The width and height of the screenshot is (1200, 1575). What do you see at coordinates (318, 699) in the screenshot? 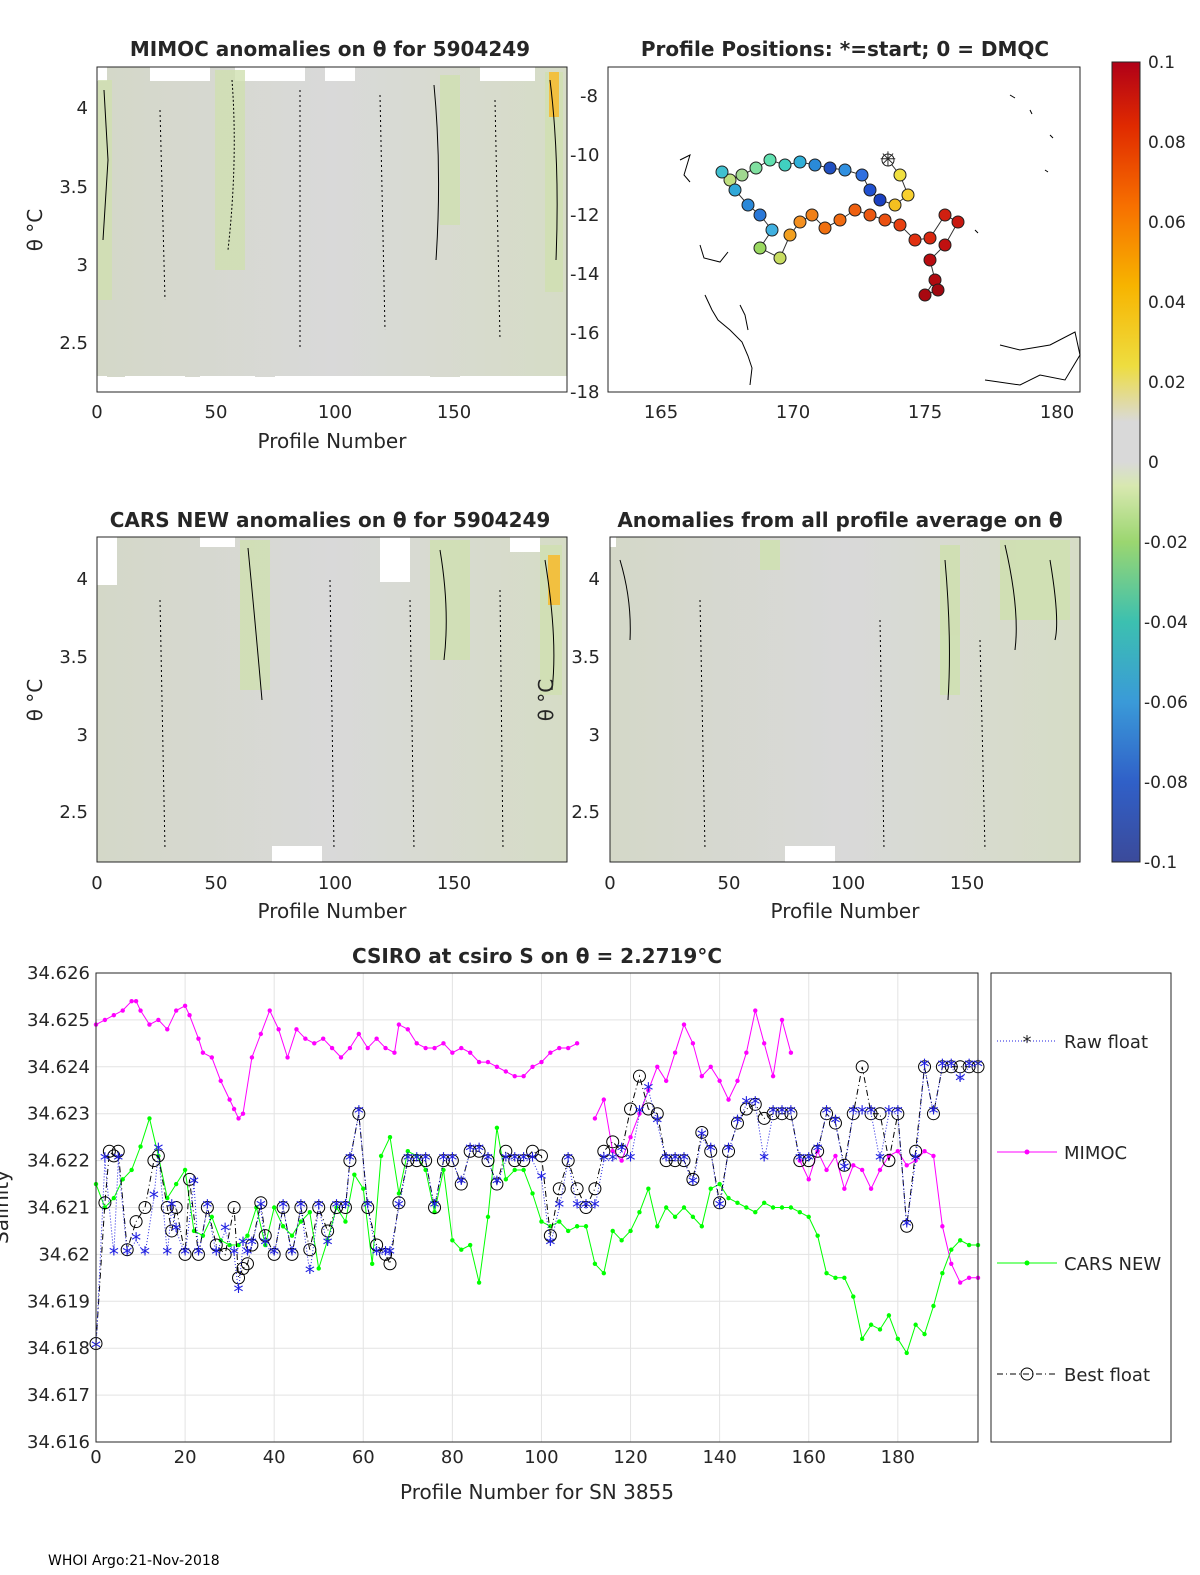
I see `cars-masks` at bounding box center [318, 699].